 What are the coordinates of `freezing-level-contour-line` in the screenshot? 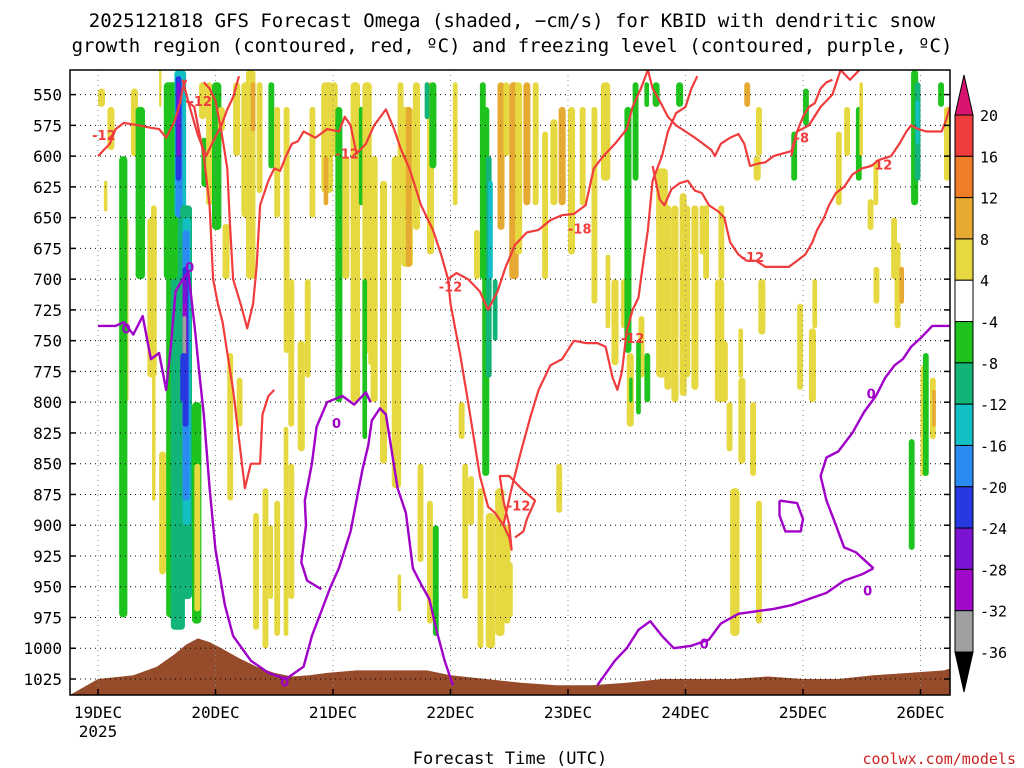 It's located at (192, 476).